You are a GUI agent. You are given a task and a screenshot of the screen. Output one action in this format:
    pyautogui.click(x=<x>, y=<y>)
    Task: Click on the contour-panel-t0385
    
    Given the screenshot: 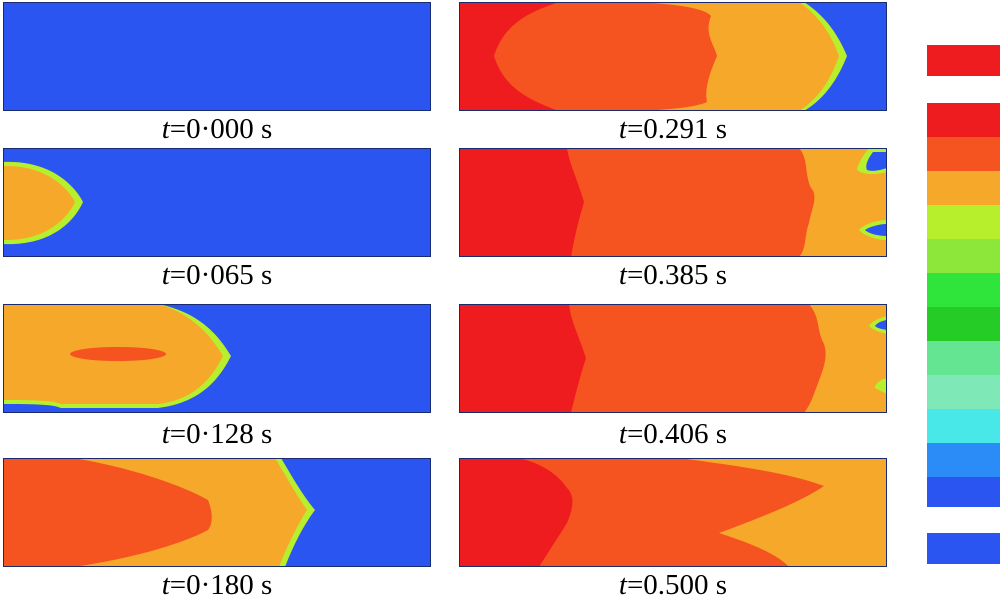 What is the action you would take?
    pyautogui.click(x=673, y=202)
    